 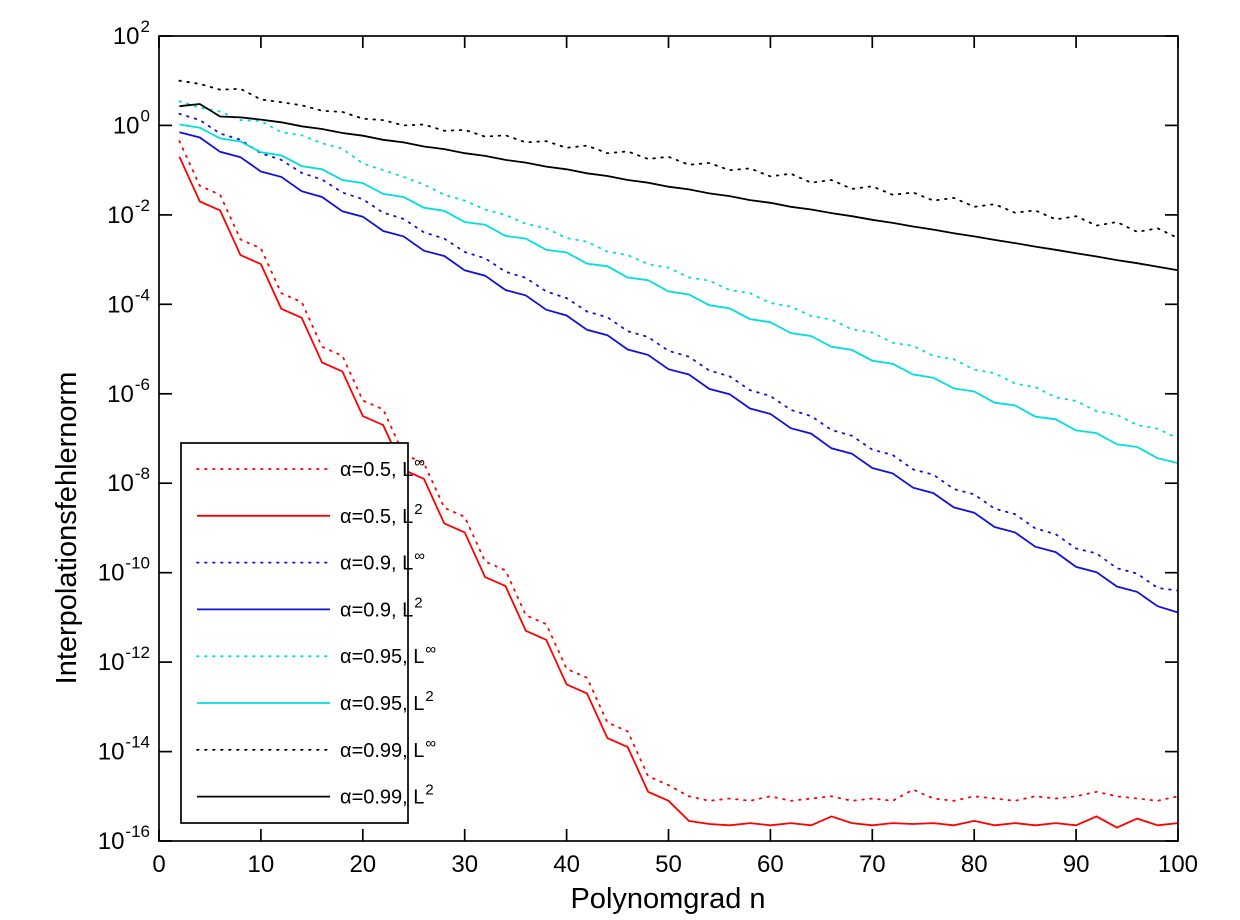 What do you see at coordinates (145, 115) in the screenshot?
I see `y-tick-exponent: 0` at bounding box center [145, 115].